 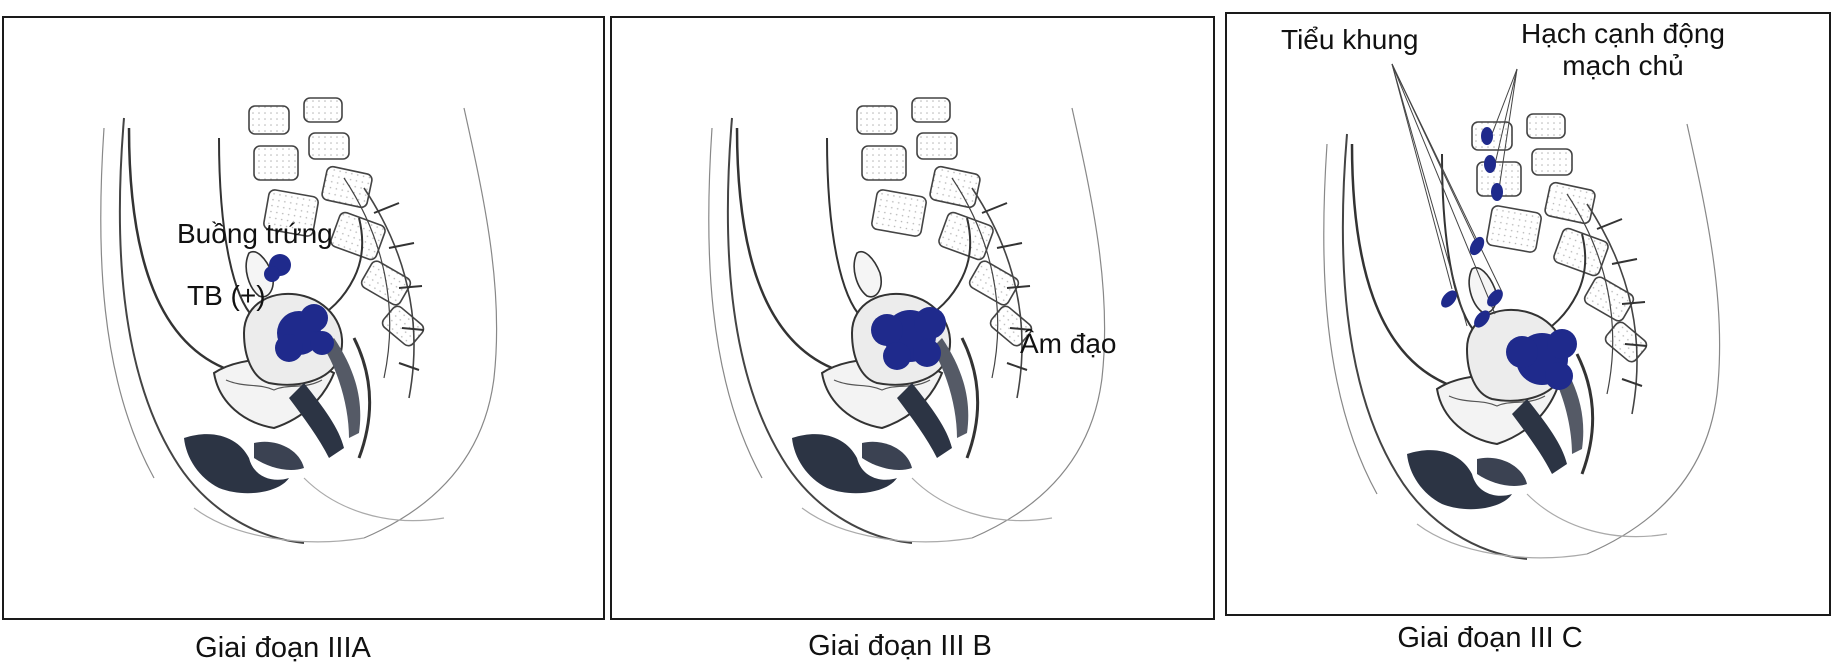 I want to click on label-ovary: Buồng trứng, so click(x=255, y=233).